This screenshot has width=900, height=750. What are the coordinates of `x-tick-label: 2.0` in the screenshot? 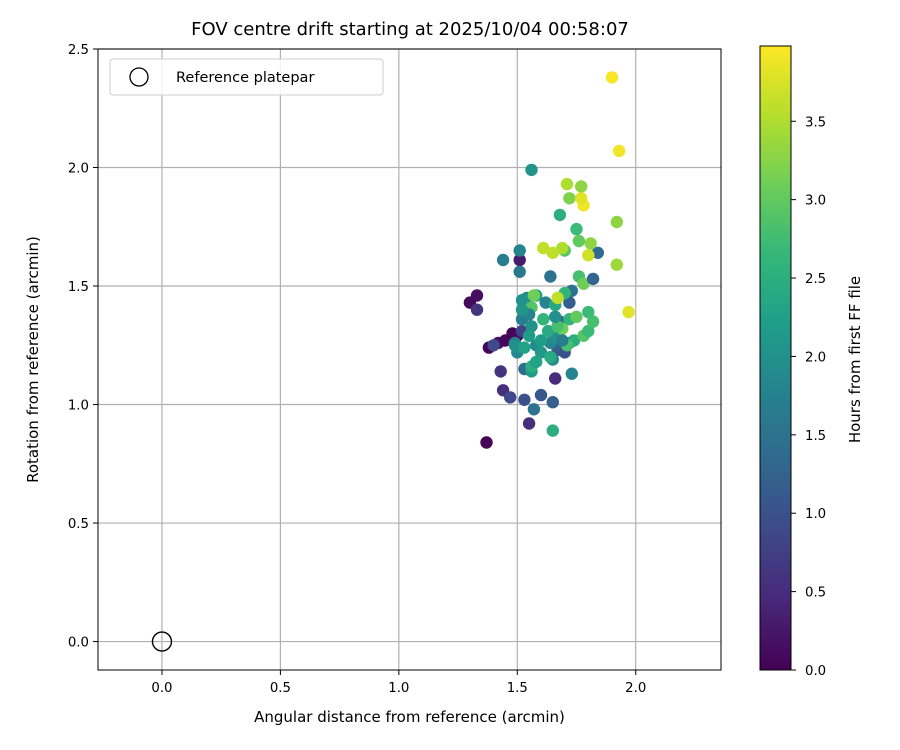 It's located at (635, 688).